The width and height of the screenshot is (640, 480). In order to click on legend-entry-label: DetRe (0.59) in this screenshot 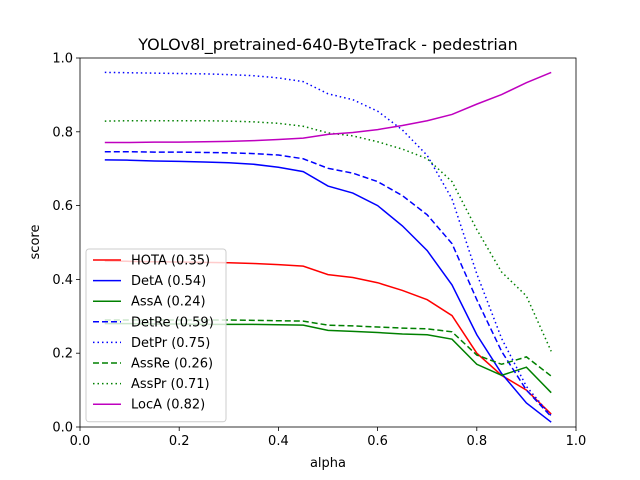, I will do `click(172, 322)`.